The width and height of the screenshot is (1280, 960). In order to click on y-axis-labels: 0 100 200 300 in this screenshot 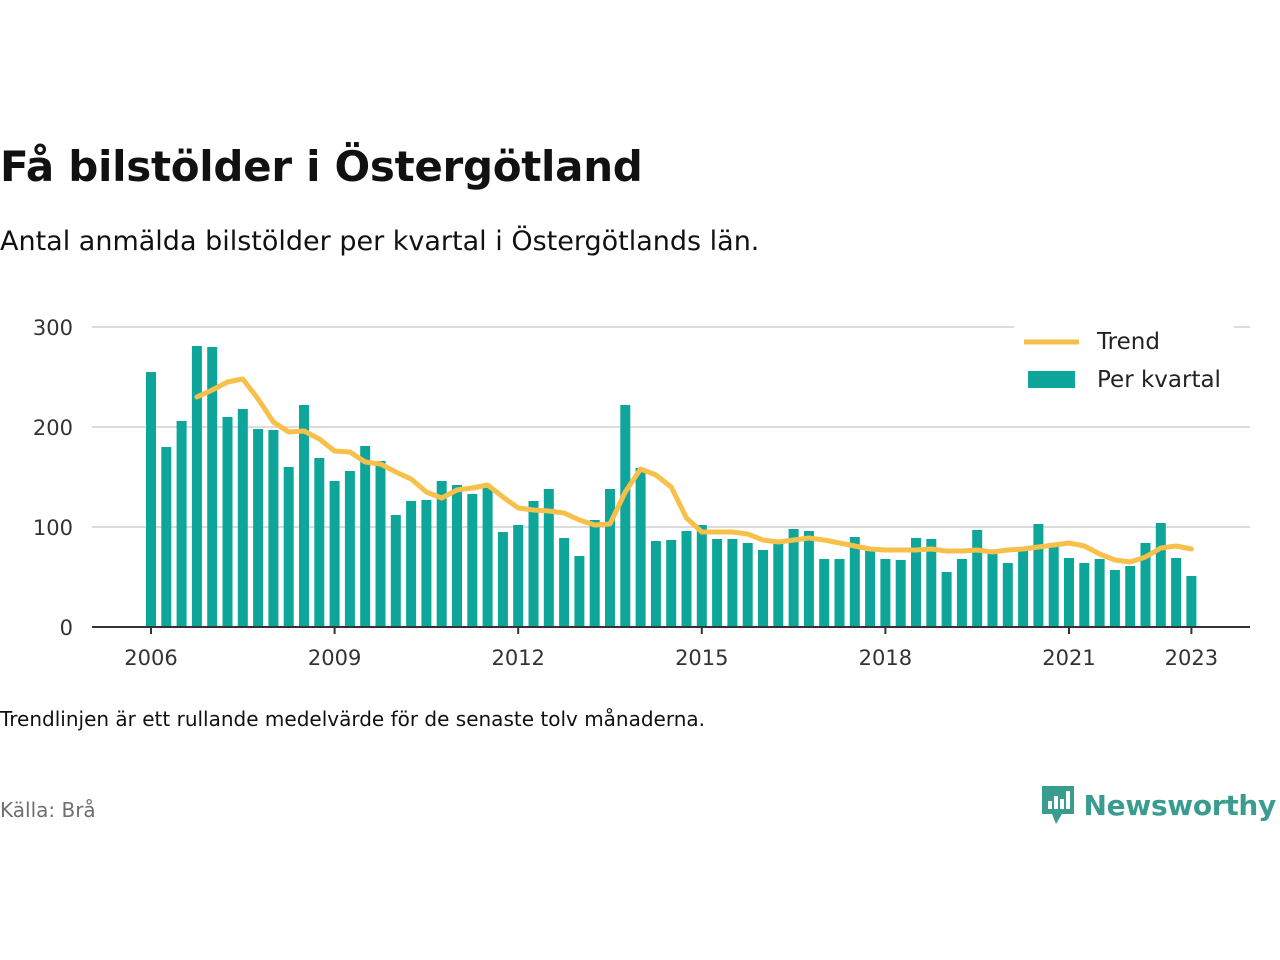, I will do `click(53, 478)`.